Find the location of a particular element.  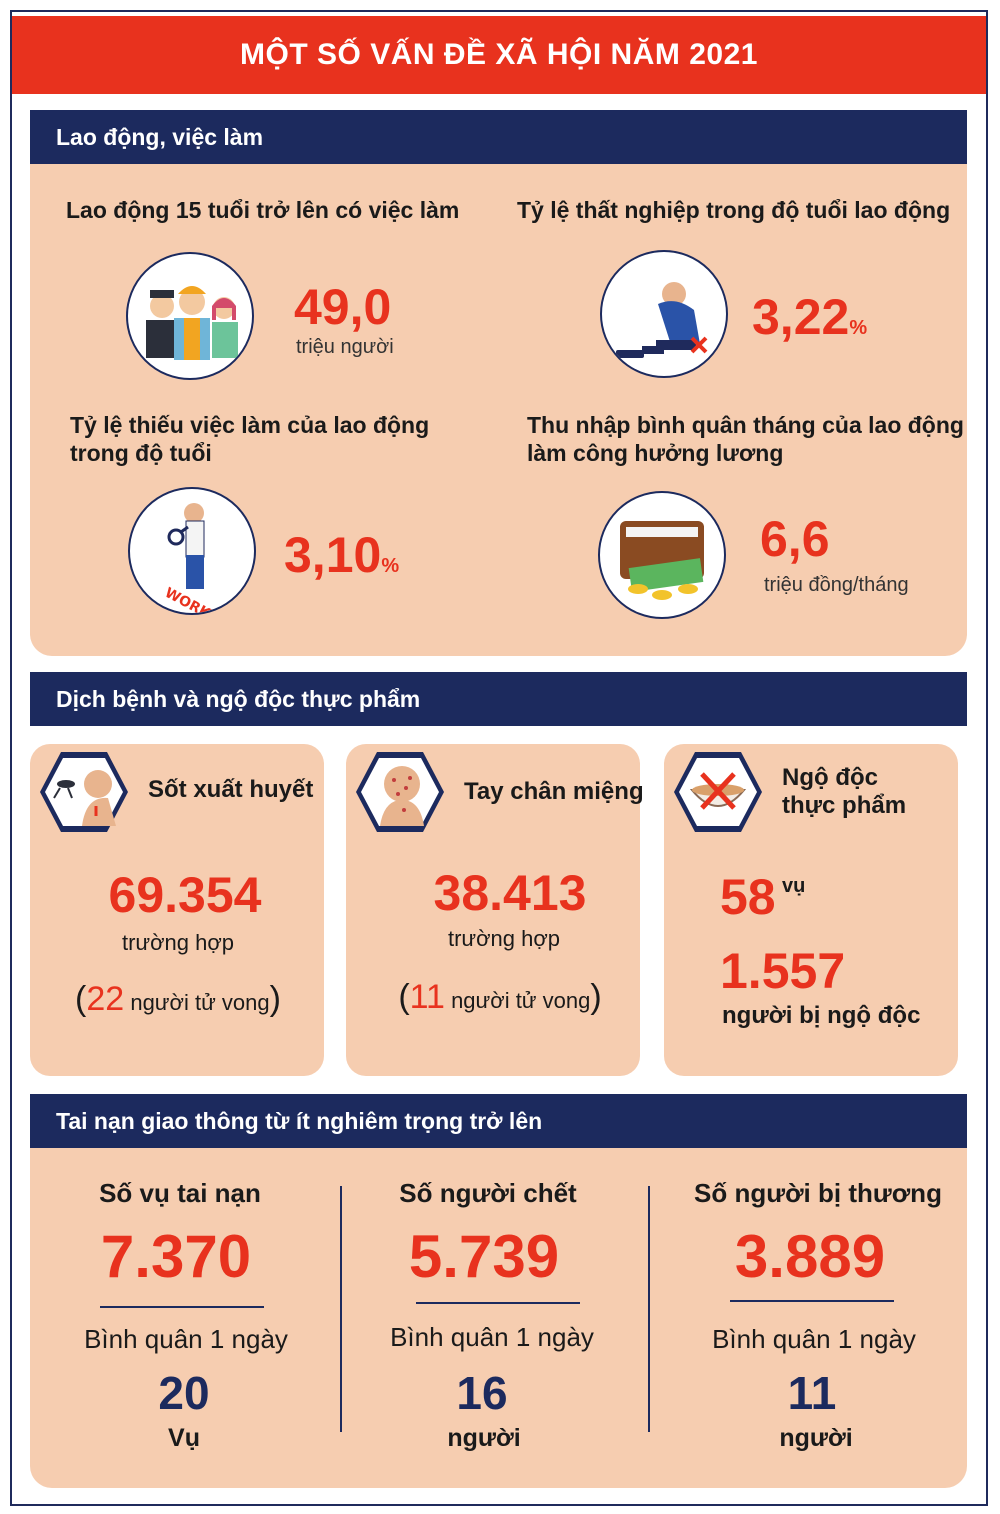

job-search-icon: WORK is located at coordinates (192, 551).